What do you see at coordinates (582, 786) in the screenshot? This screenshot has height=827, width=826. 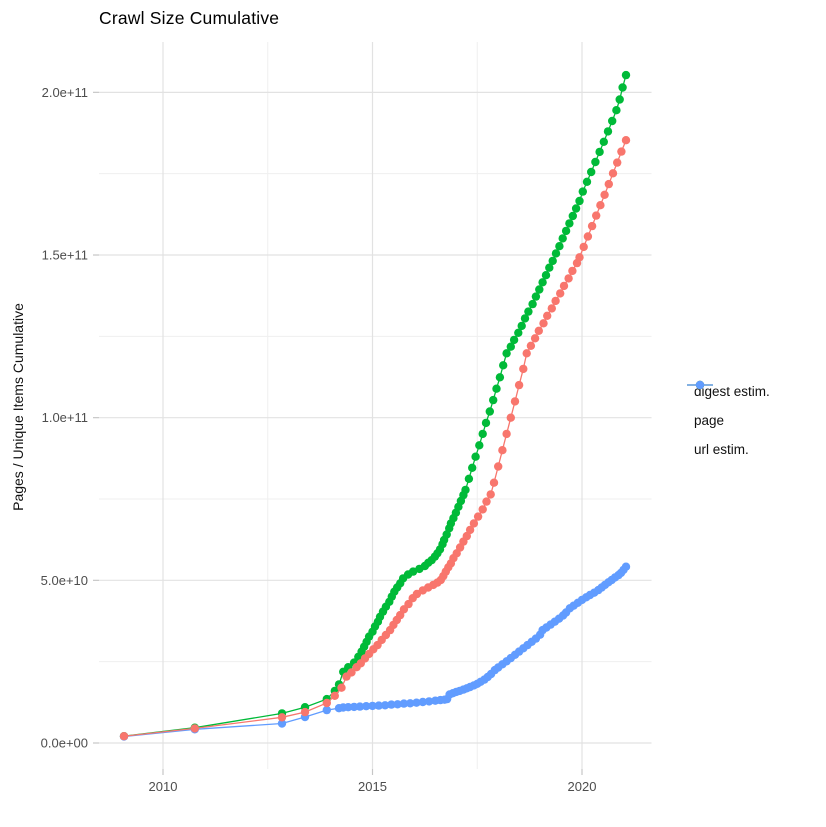 I see `x-tick-label: 2020` at bounding box center [582, 786].